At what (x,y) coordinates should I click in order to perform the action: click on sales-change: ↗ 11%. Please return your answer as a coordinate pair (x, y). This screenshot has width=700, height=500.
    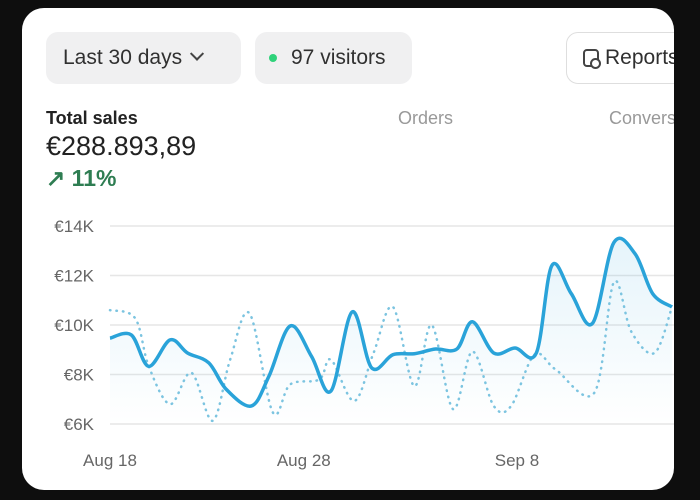
    Looking at the image, I should click on (81, 178).